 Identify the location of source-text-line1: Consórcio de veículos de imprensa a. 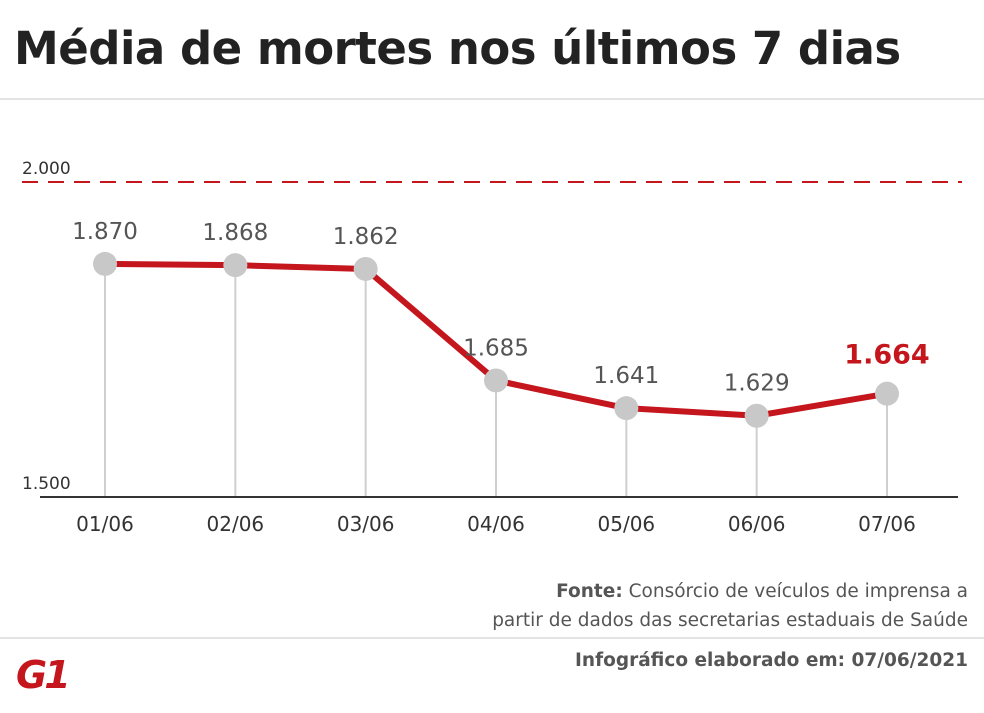
(798, 591).